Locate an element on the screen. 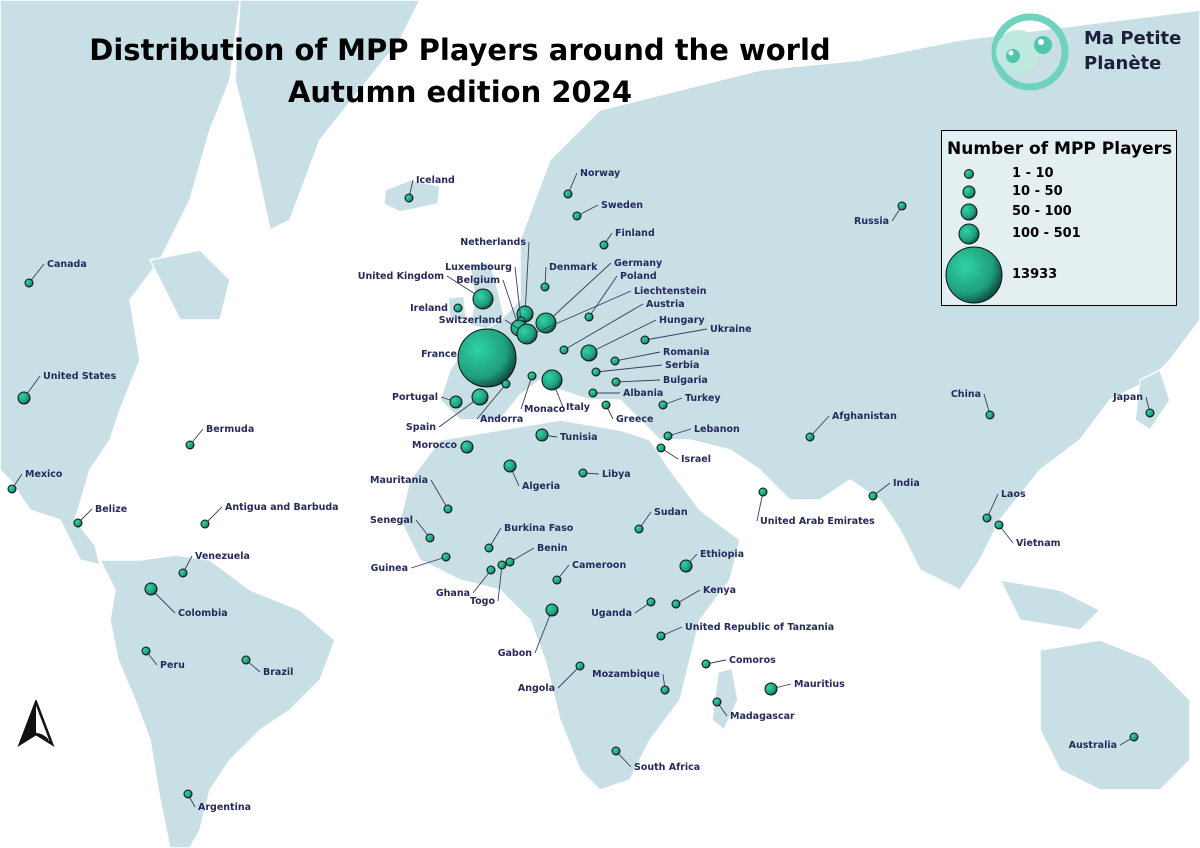 This screenshot has height=848, width=1200. country-marker-gabon: Gabon is located at coordinates (528, 631).